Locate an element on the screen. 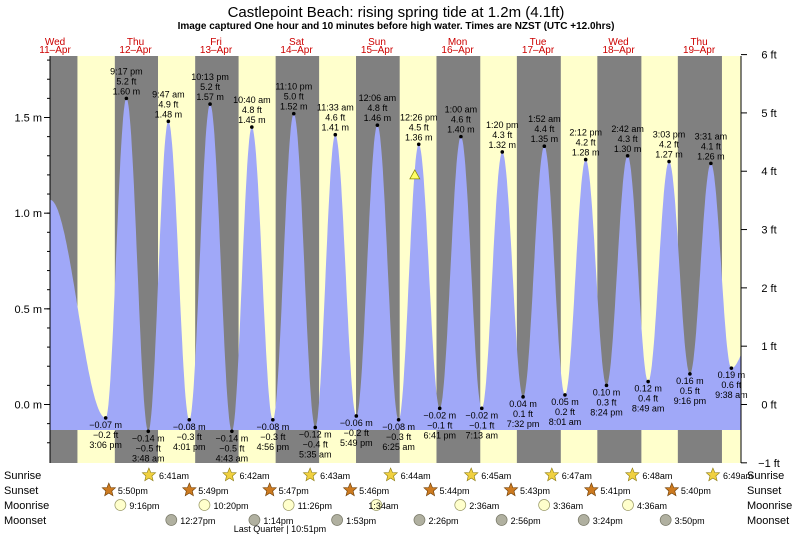 The height and width of the screenshot is (538, 793). high-tide-time: 10:13 pm is located at coordinates (210, 77).